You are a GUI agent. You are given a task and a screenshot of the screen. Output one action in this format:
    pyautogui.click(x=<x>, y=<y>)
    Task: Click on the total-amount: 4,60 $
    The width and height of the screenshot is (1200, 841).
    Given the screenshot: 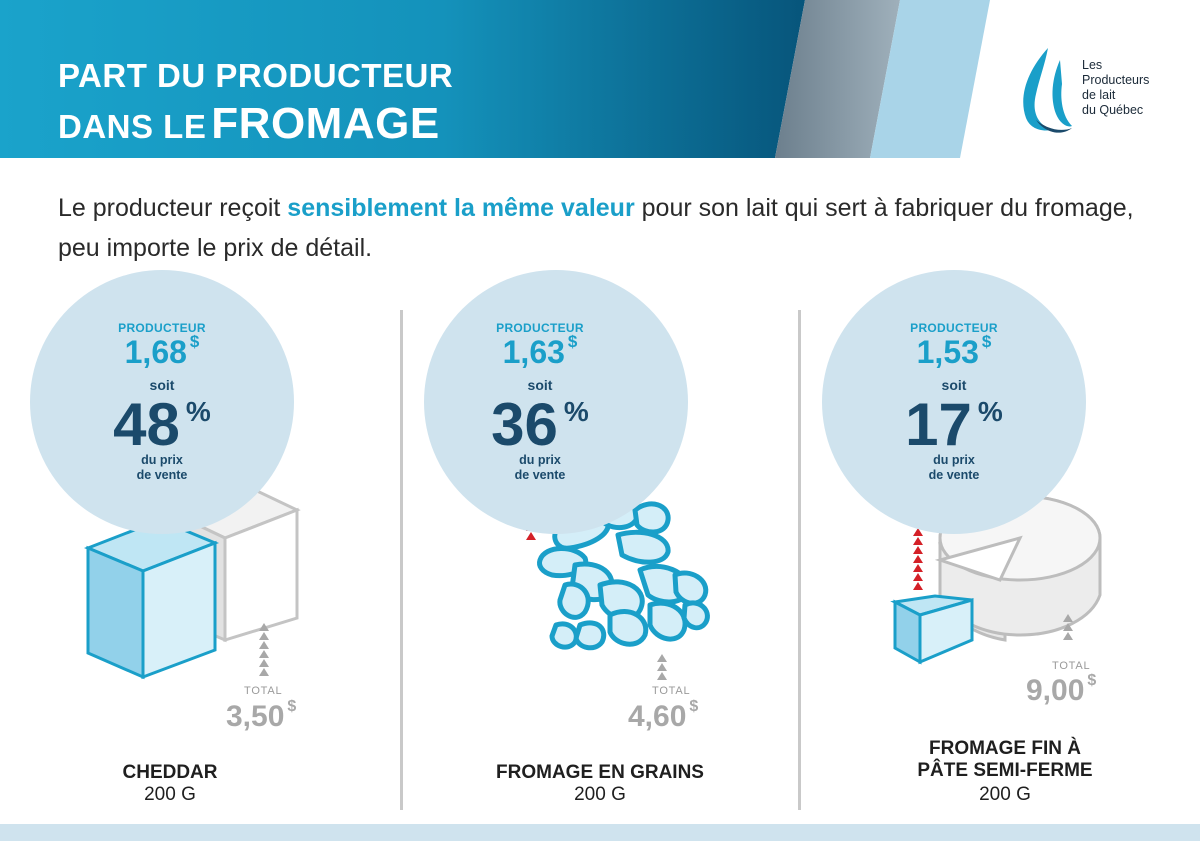 What is the action you would take?
    pyautogui.click(x=663, y=716)
    